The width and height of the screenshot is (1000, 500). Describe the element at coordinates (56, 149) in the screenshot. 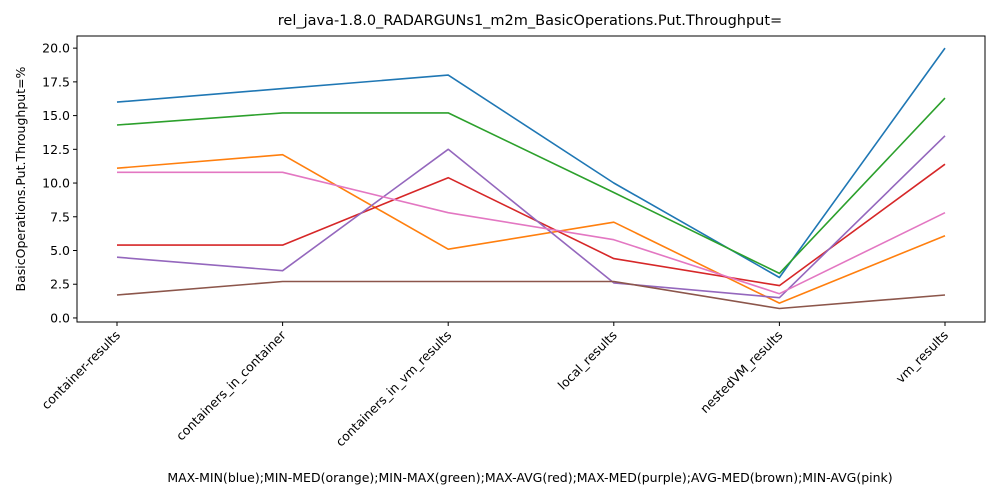

I see `y-tick-label: 12.5` at that location.